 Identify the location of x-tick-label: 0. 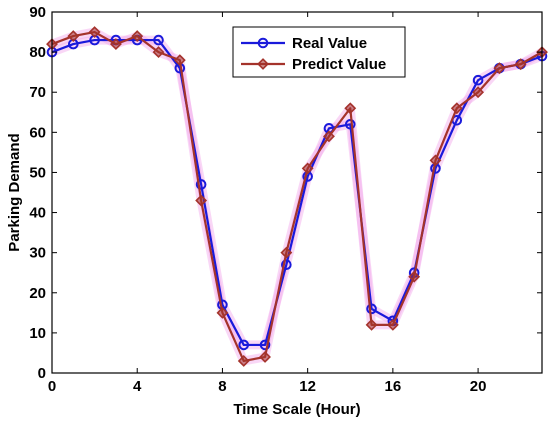
(52, 386).